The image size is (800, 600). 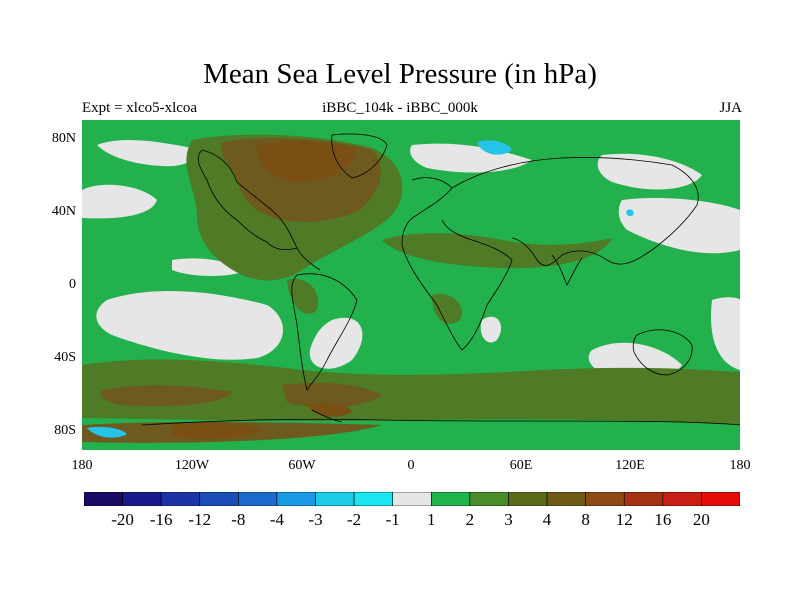 I want to click on colorbar-label: 16, so click(x=663, y=519).